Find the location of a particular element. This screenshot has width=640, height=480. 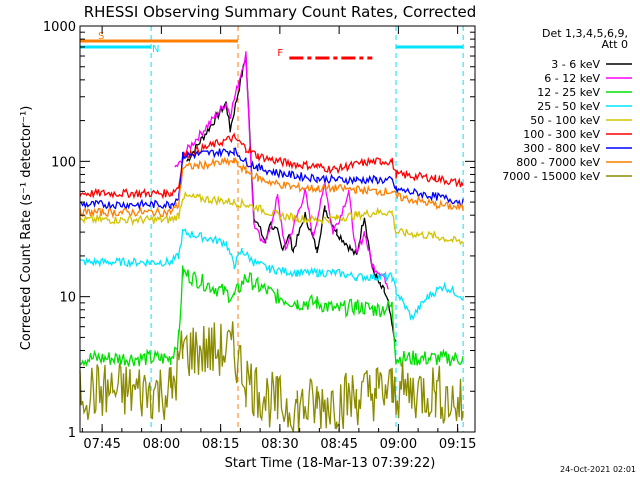

legend-label: 50 - 100 keV is located at coordinates (565, 120).